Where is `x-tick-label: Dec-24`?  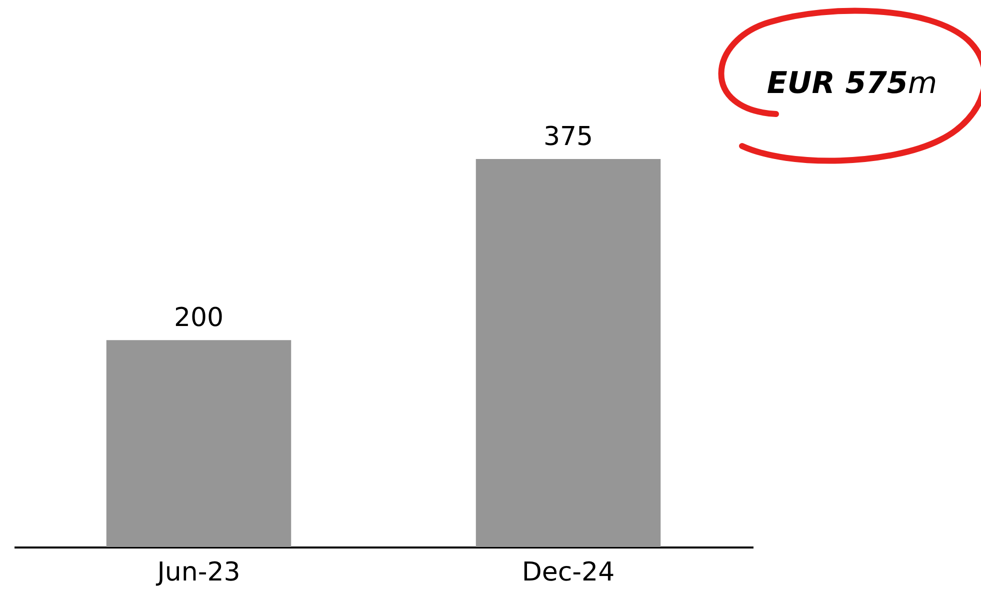 x-tick-label: Dec-24 is located at coordinates (568, 573).